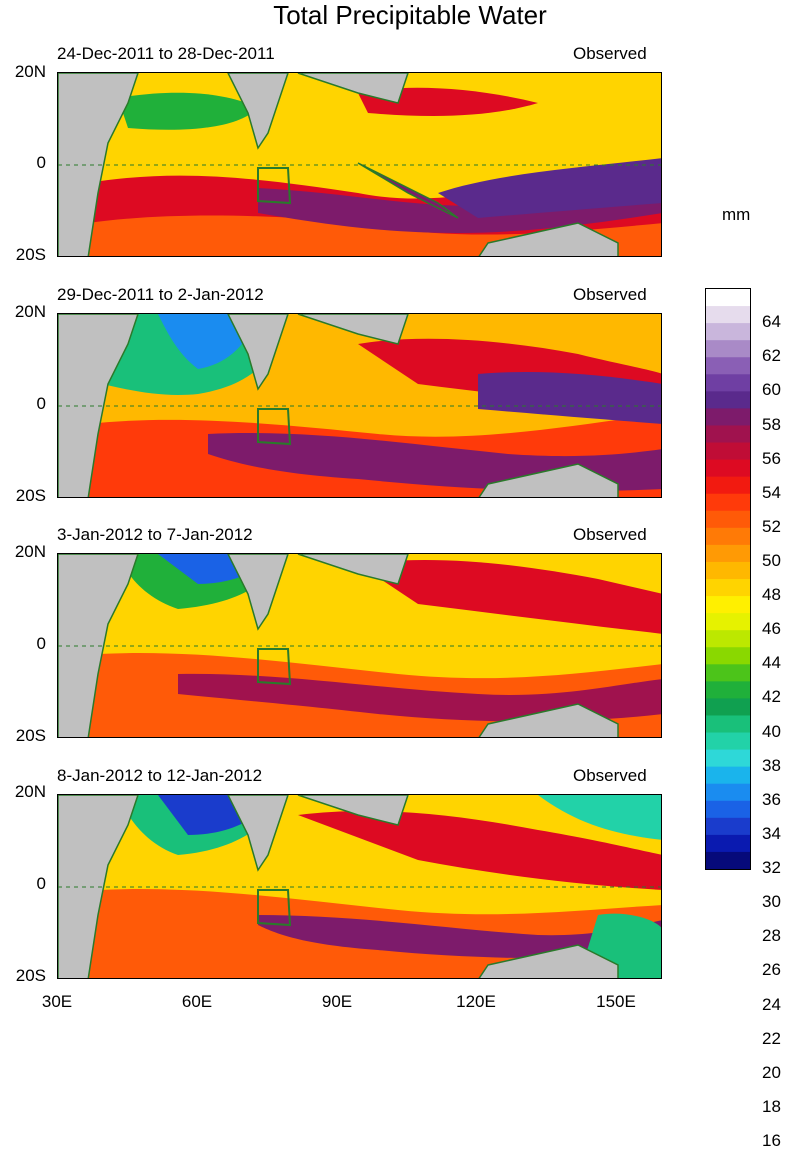  What do you see at coordinates (30, 495) in the screenshot?
I see `panel-2-lat-20s: 20S` at bounding box center [30, 495].